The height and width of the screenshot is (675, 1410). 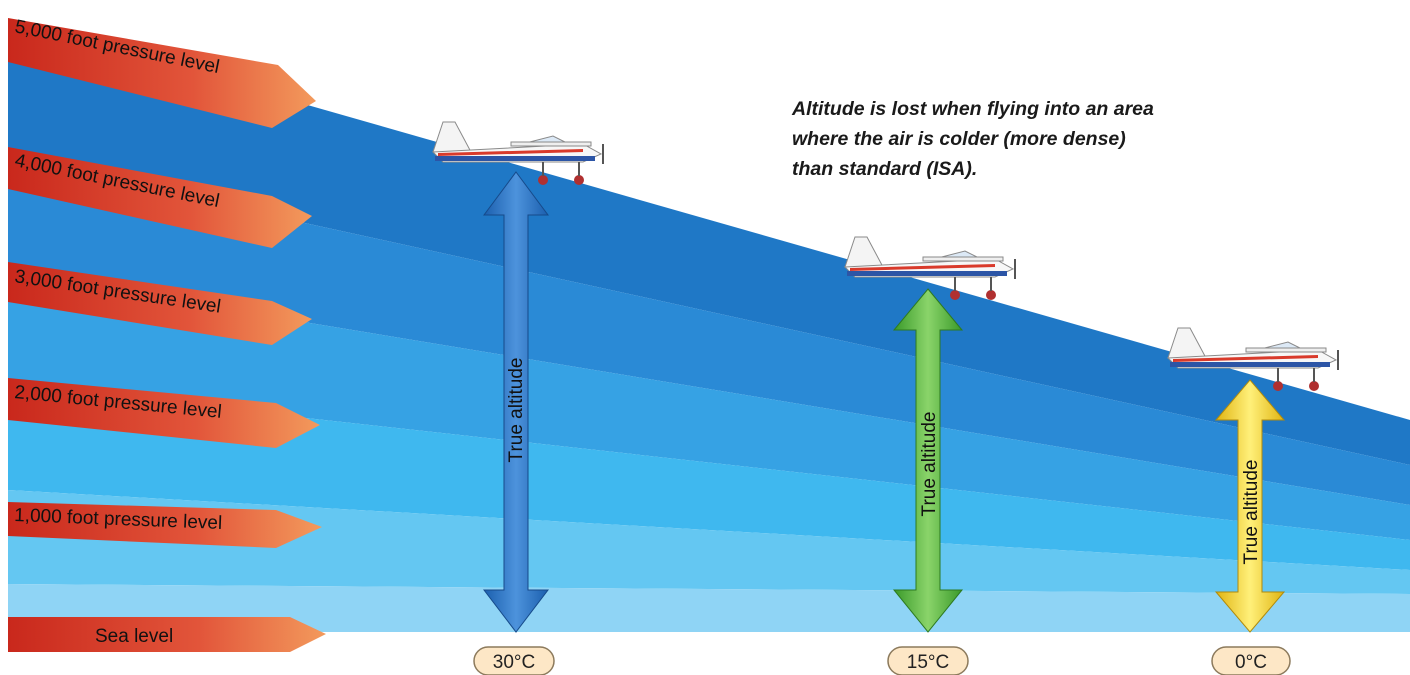 What do you see at coordinates (134, 636) in the screenshot?
I see `level-label-sea: Sea level` at bounding box center [134, 636].